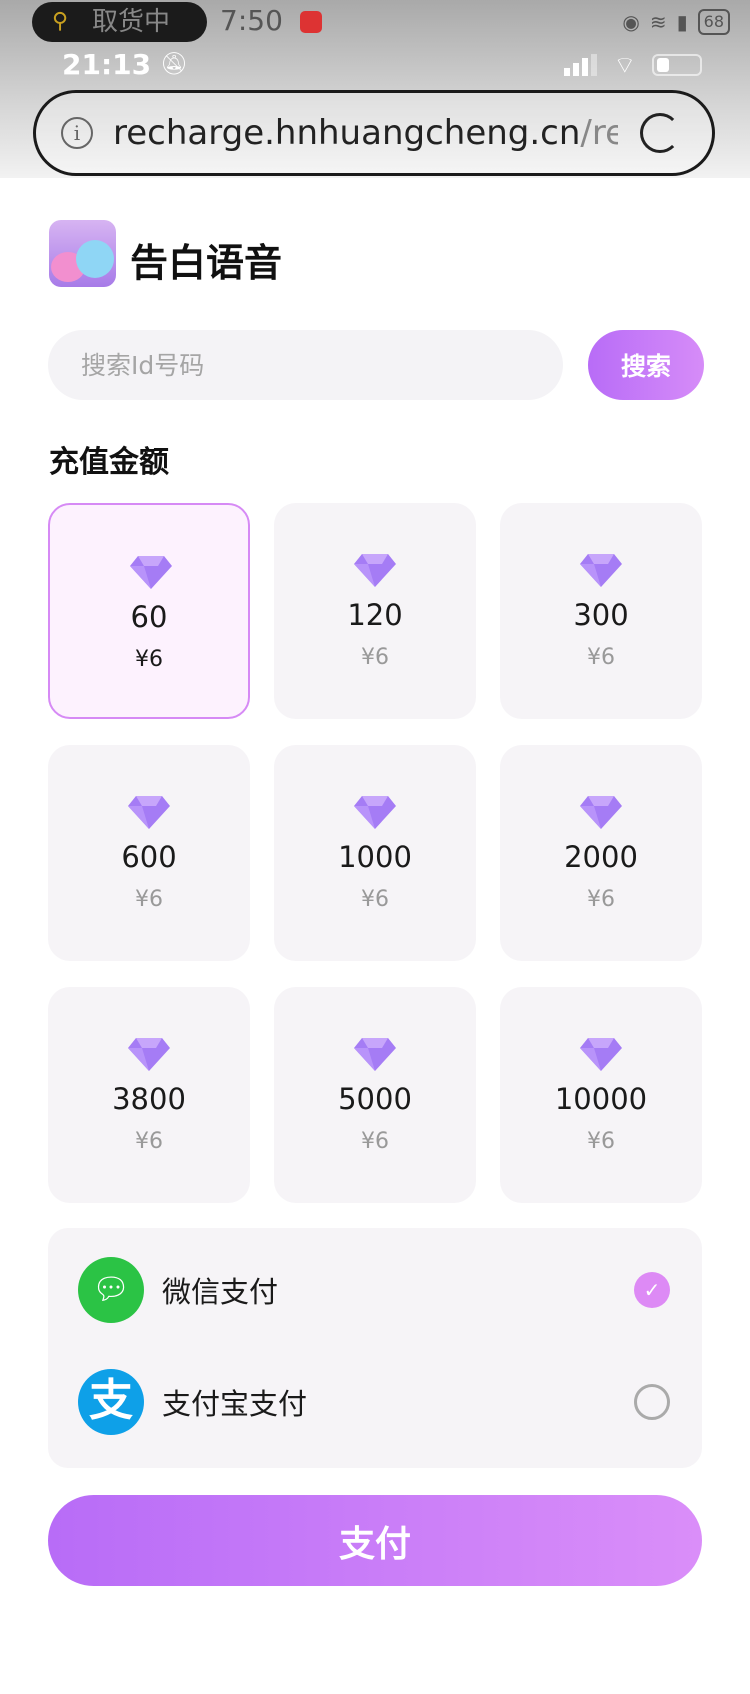 The width and height of the screenshot is (750, 1694). What do you see at coordinates (375, 1540) in the screenshot?
I see `pay-button: 支付` at bounding box center [375, 1540].